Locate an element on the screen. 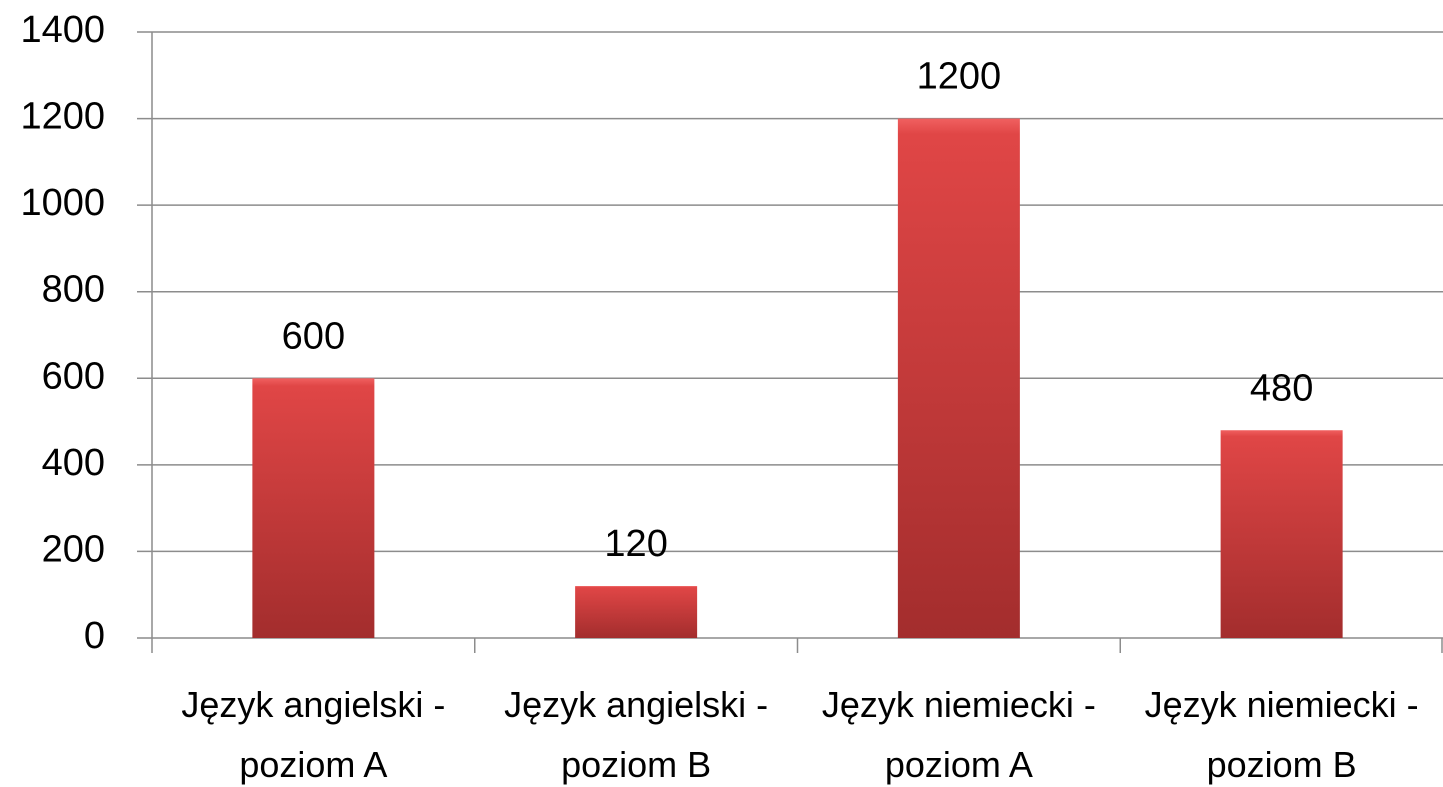 The image size is (1443, 787). x-tick-label: Język angielski - poziom A is located at coordinates (313, 734).